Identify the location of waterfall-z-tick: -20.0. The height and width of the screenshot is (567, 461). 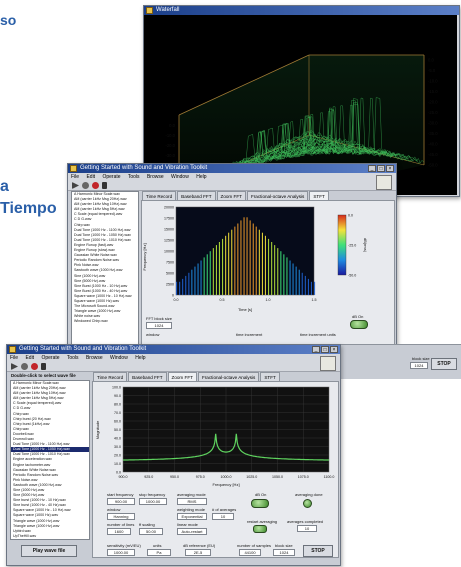
(433, 102).